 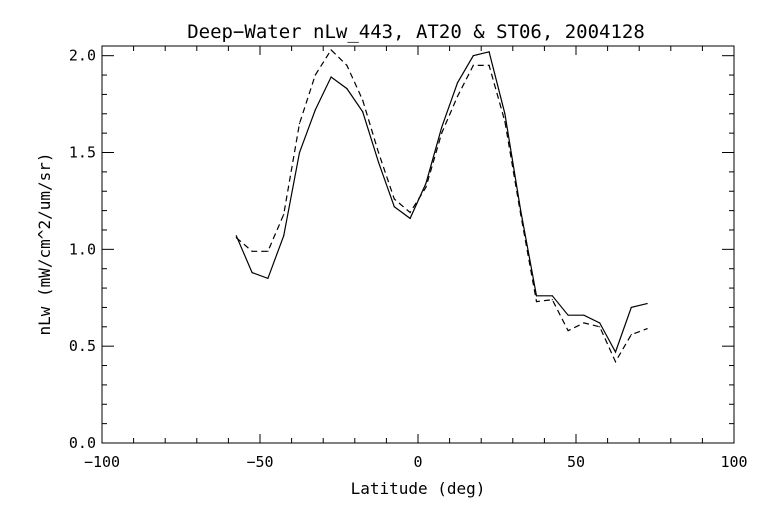 What do you see at coordinates (417, 462) in the screenshot?
I see `x-tick-label: 0` at bounding box center [417, 462].